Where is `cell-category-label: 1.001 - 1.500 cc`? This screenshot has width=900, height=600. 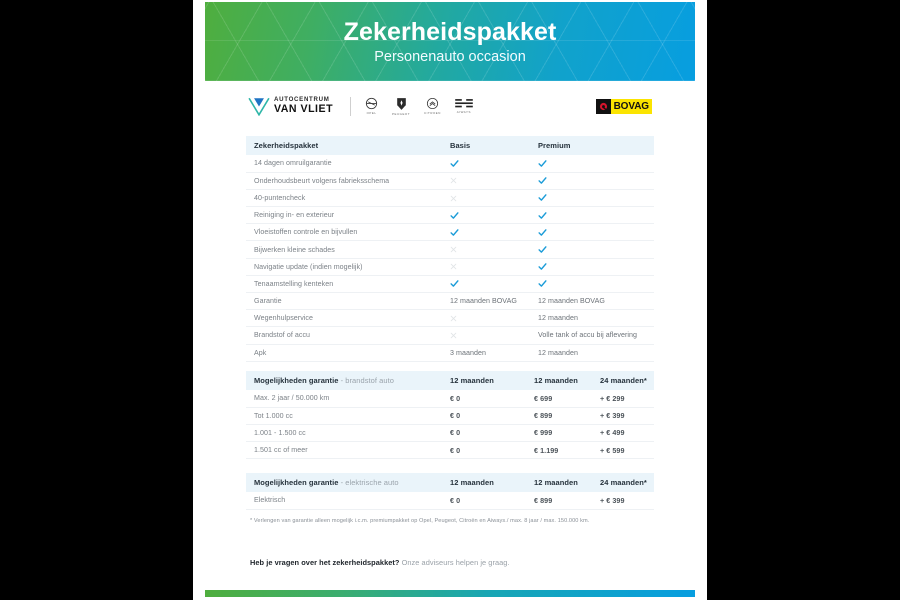
cell-category-label: 1.001 - 1.500 cc is located at coordinates (344, 433).